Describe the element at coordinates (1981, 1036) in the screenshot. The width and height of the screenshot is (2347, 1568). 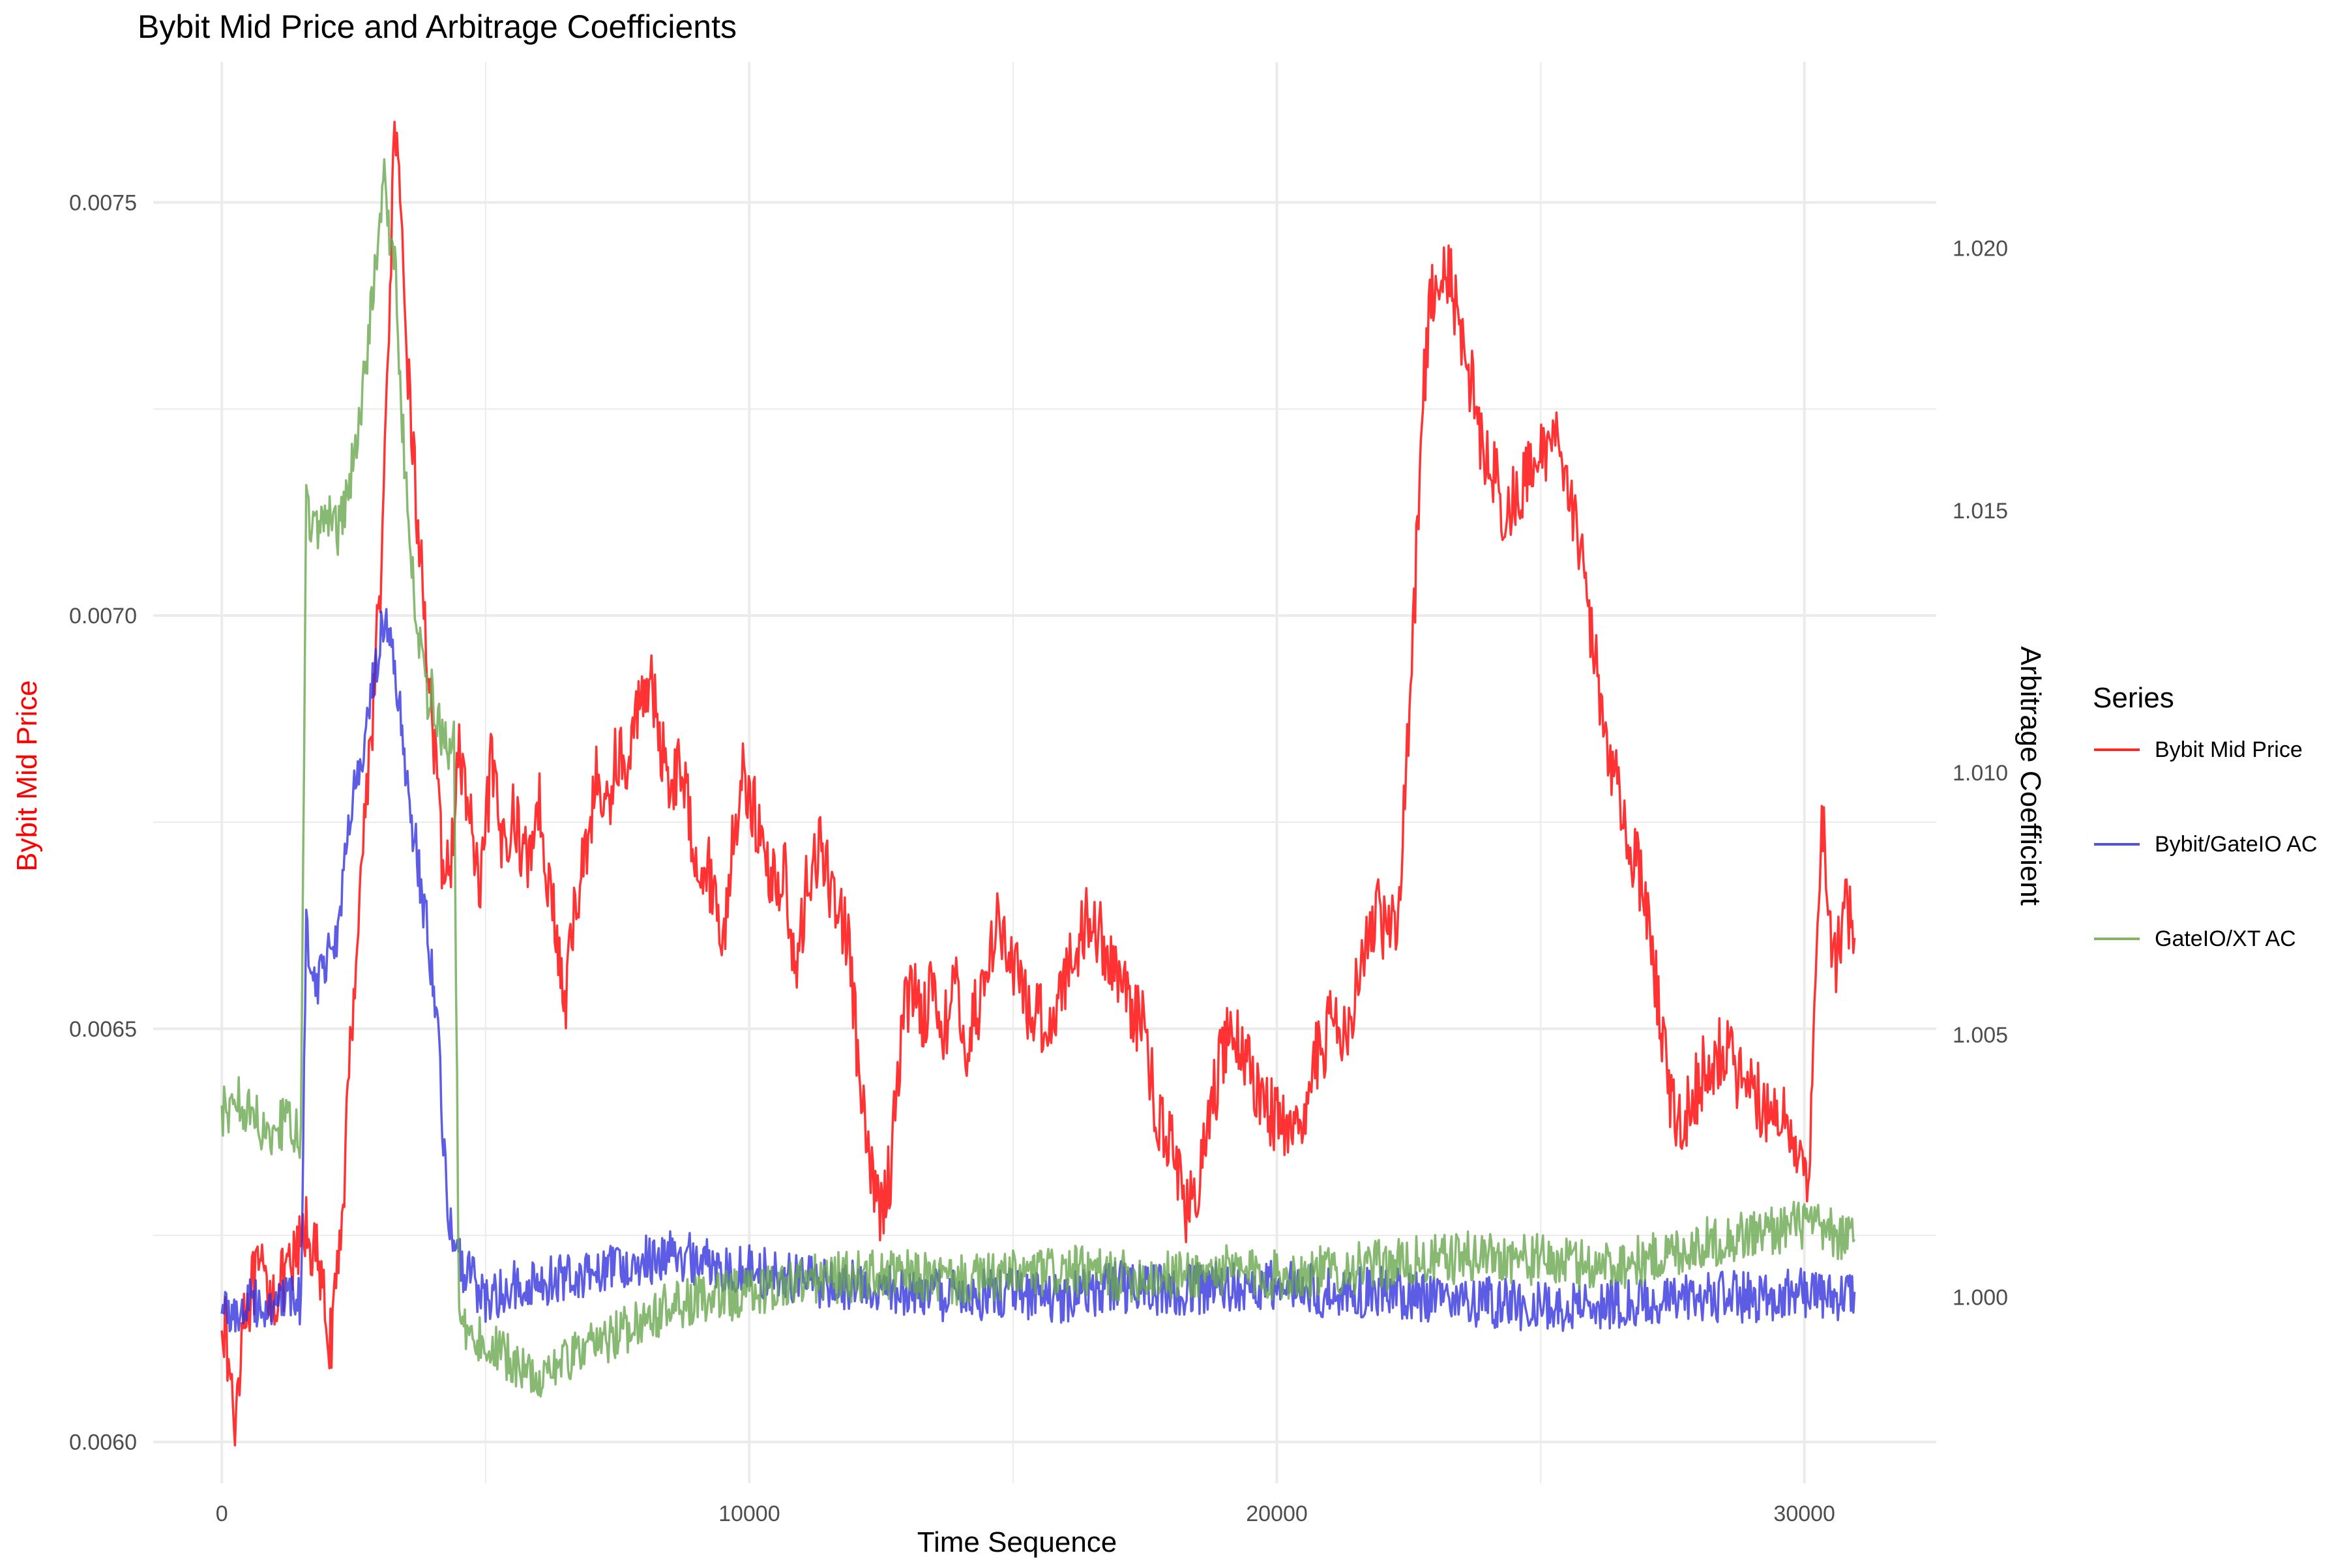
I see `right-tick-label: 1.005` at that location.